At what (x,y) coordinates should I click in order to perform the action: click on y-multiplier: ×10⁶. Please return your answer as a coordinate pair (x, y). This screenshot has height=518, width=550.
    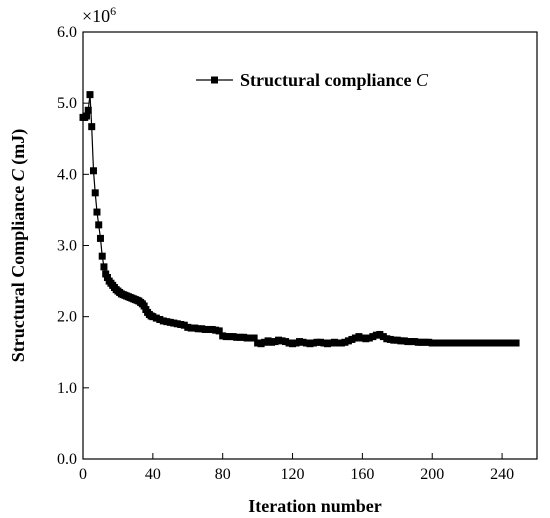
    Looking at the image, I should click on (99, 15).